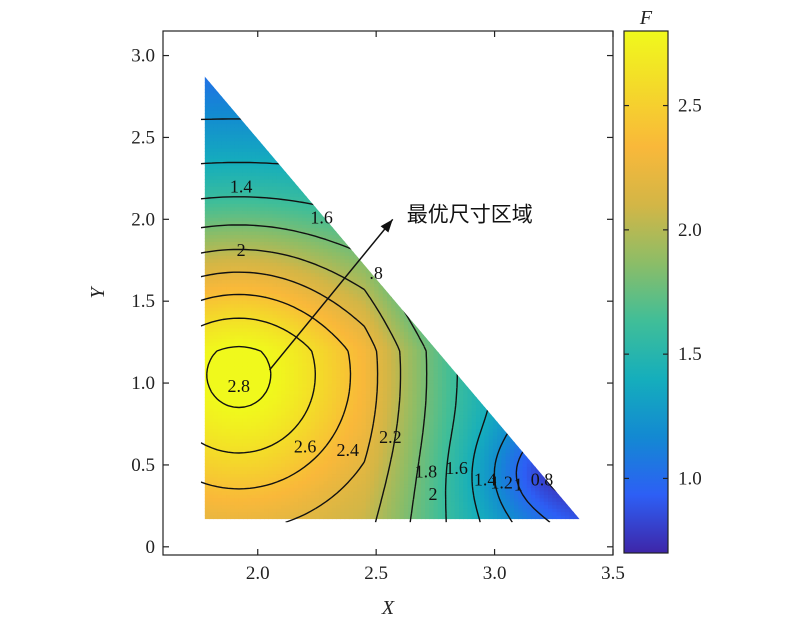 Image resolution: width=800 pixels, height=625 pixels. What do you see at coordinates (143, 301) in the screenshot?
I see `y-tick-label: 1.5` at bounding box center [143, 301].